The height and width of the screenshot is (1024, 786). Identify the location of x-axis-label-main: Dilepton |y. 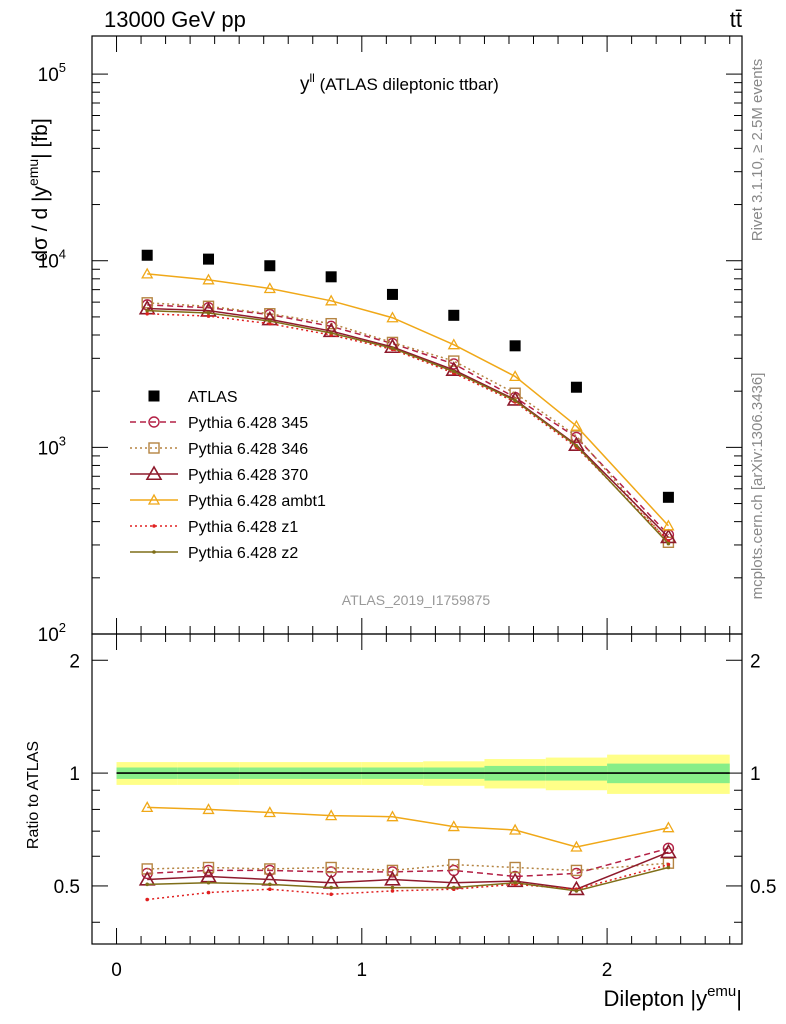
(656, 998).